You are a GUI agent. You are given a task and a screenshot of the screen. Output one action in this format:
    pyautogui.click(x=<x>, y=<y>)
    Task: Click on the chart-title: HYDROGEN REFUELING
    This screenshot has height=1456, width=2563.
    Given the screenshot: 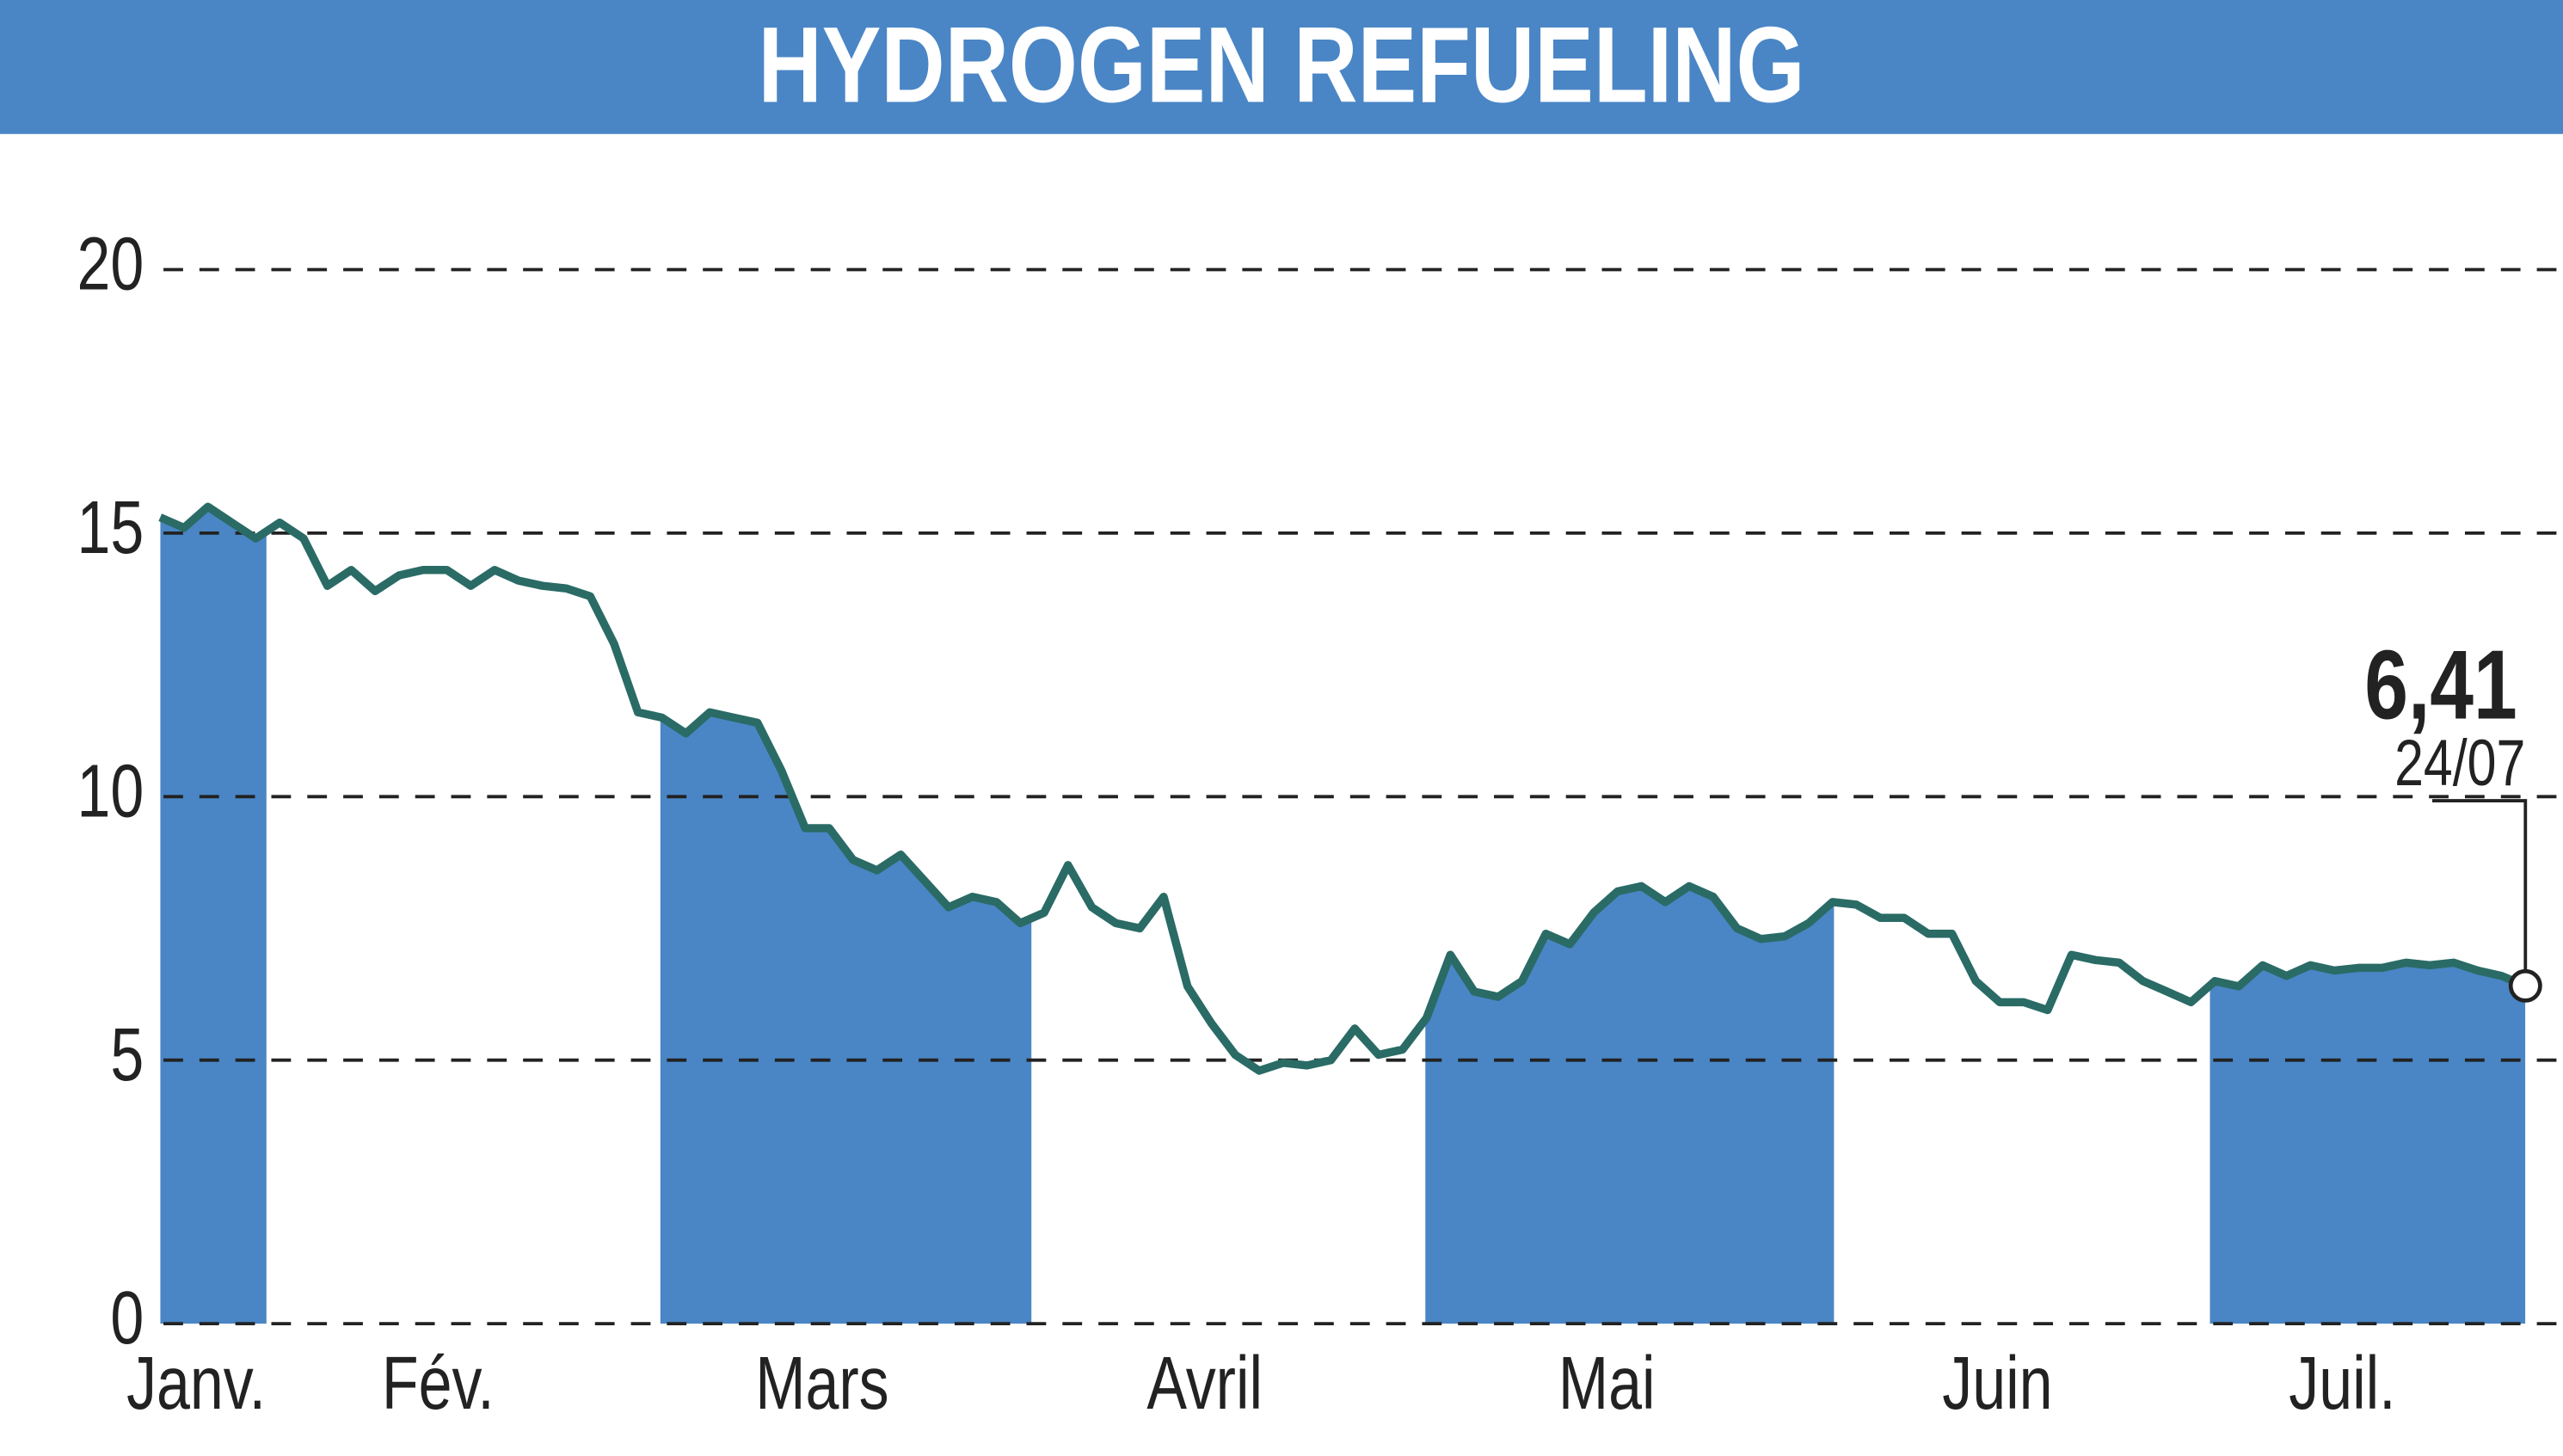 What is the action you would take?
    pyautogui.click(x=1281, y=65)
    